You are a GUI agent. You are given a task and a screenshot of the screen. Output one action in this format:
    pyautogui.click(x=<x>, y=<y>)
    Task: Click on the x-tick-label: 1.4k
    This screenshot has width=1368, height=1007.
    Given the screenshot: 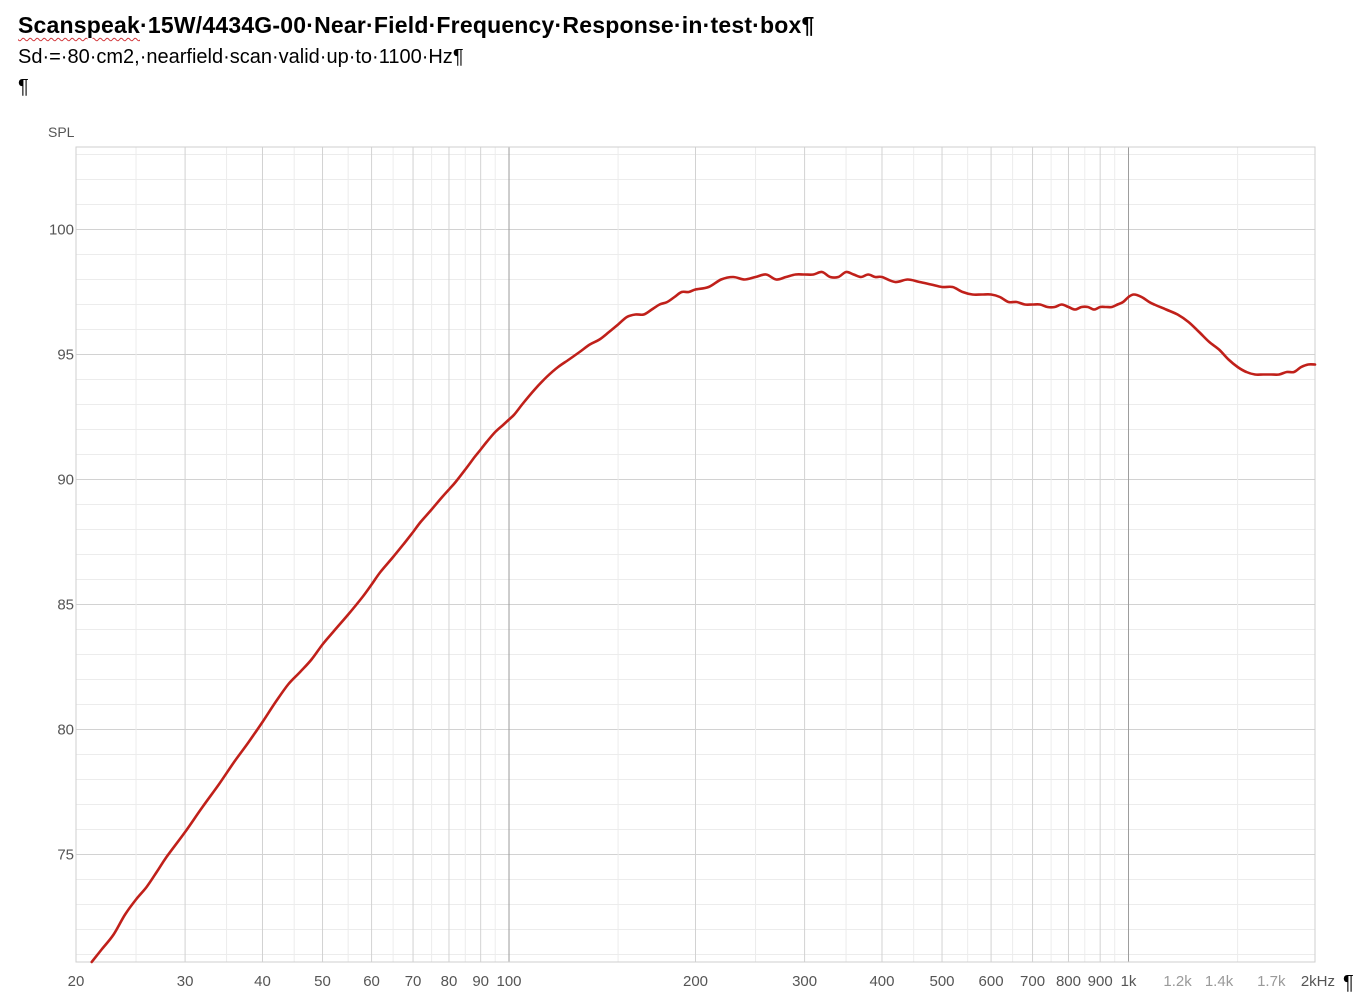 What is the action you would take?
    pyautogui.click(x=1219, y=981)
    